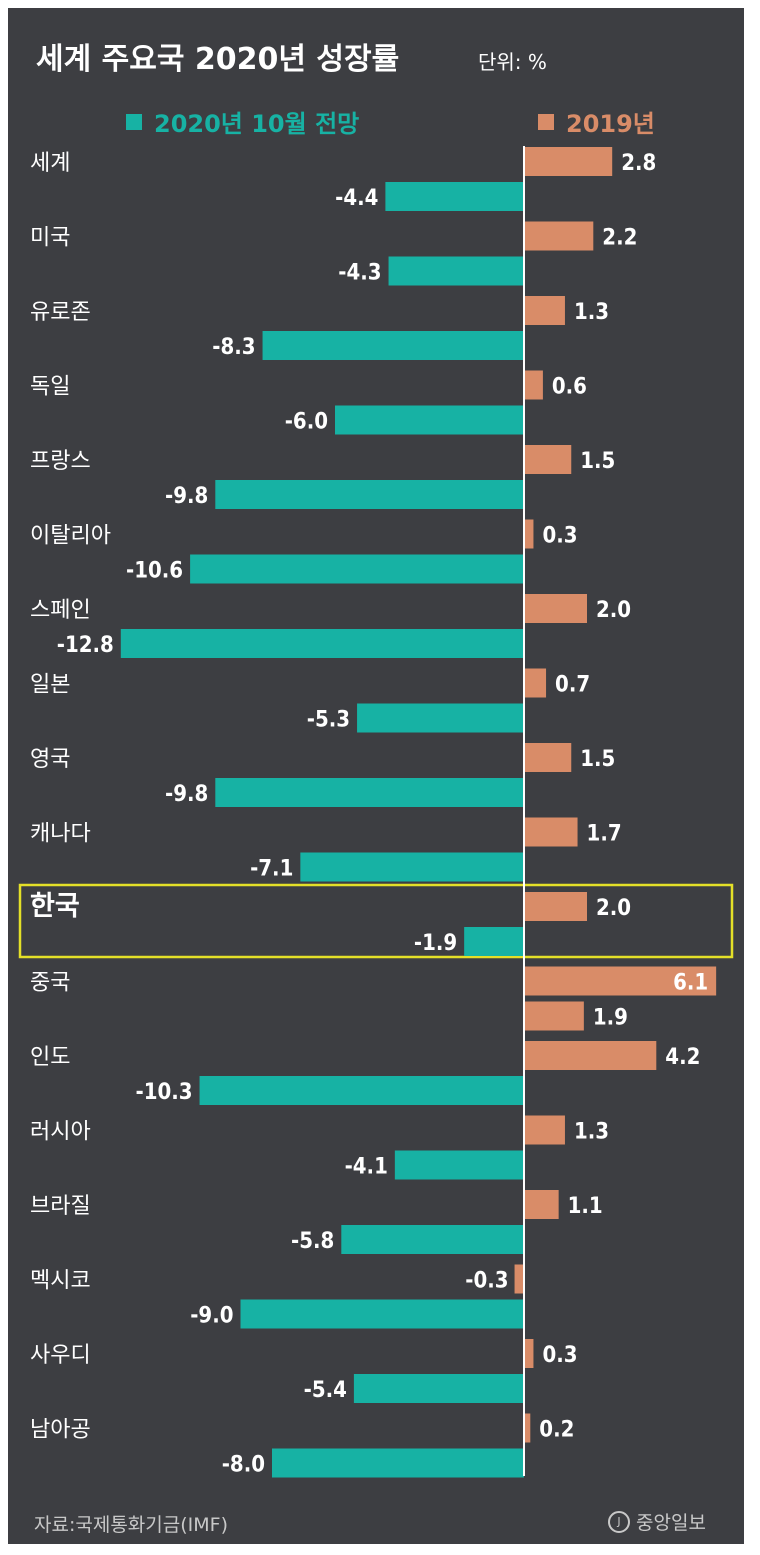 The height and width of the screenshot is (1555, 760). Describe the element at coordinates (619, 238) in the screenshot. I see `value-label-2019: 2.2` at that location.